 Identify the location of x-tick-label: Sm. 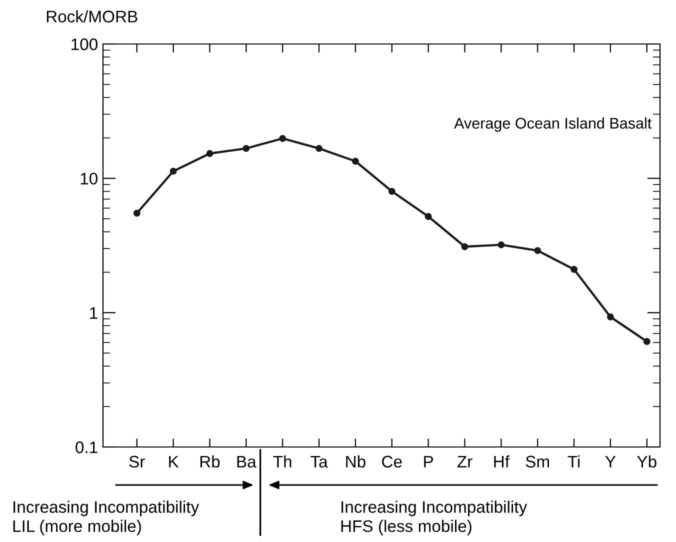
(537, 462).